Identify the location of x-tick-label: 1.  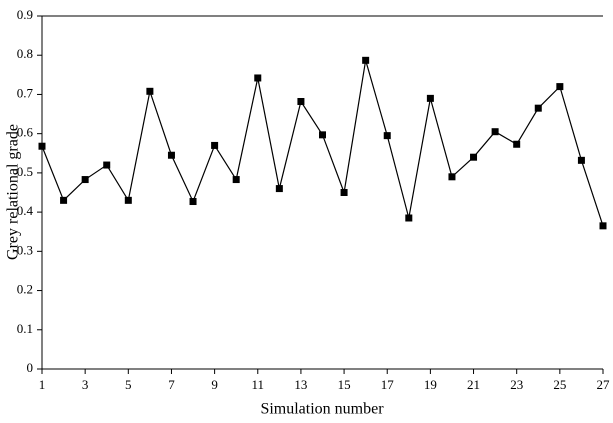
(42, 384).